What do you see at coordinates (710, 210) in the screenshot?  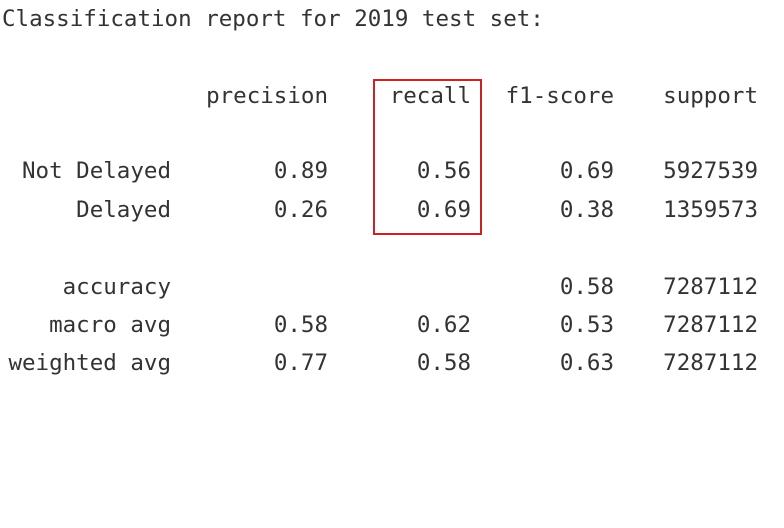 I see `row-support: 1359573` at bounding box center [710, 210].